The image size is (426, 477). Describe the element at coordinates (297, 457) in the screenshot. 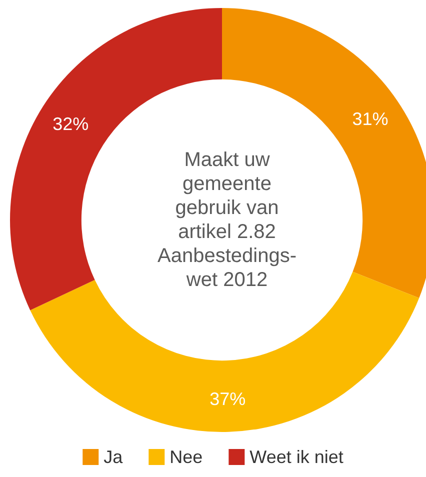

I see `legend-label: Weet ik niet` at that location.